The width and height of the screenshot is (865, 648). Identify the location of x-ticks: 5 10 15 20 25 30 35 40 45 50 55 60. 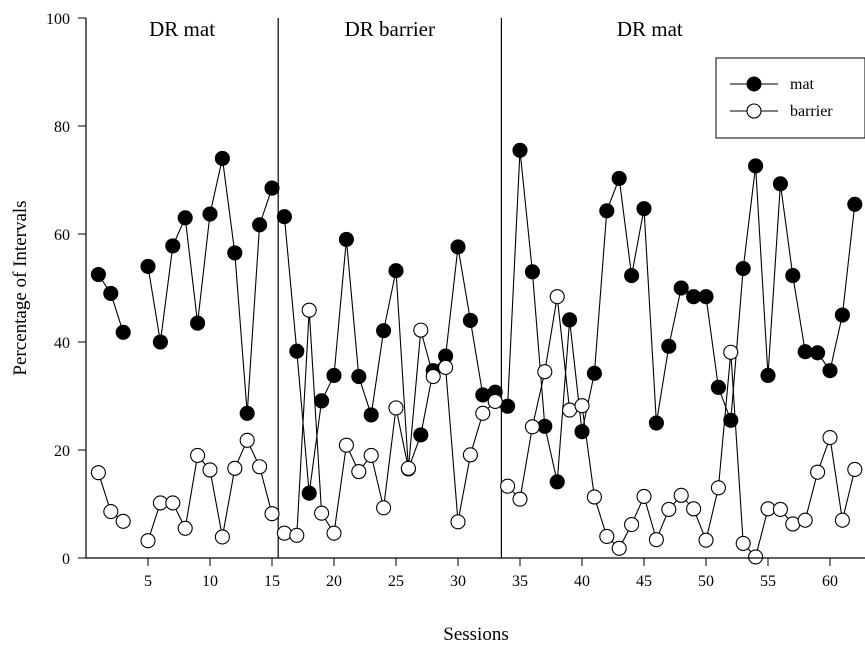
(491, 574).